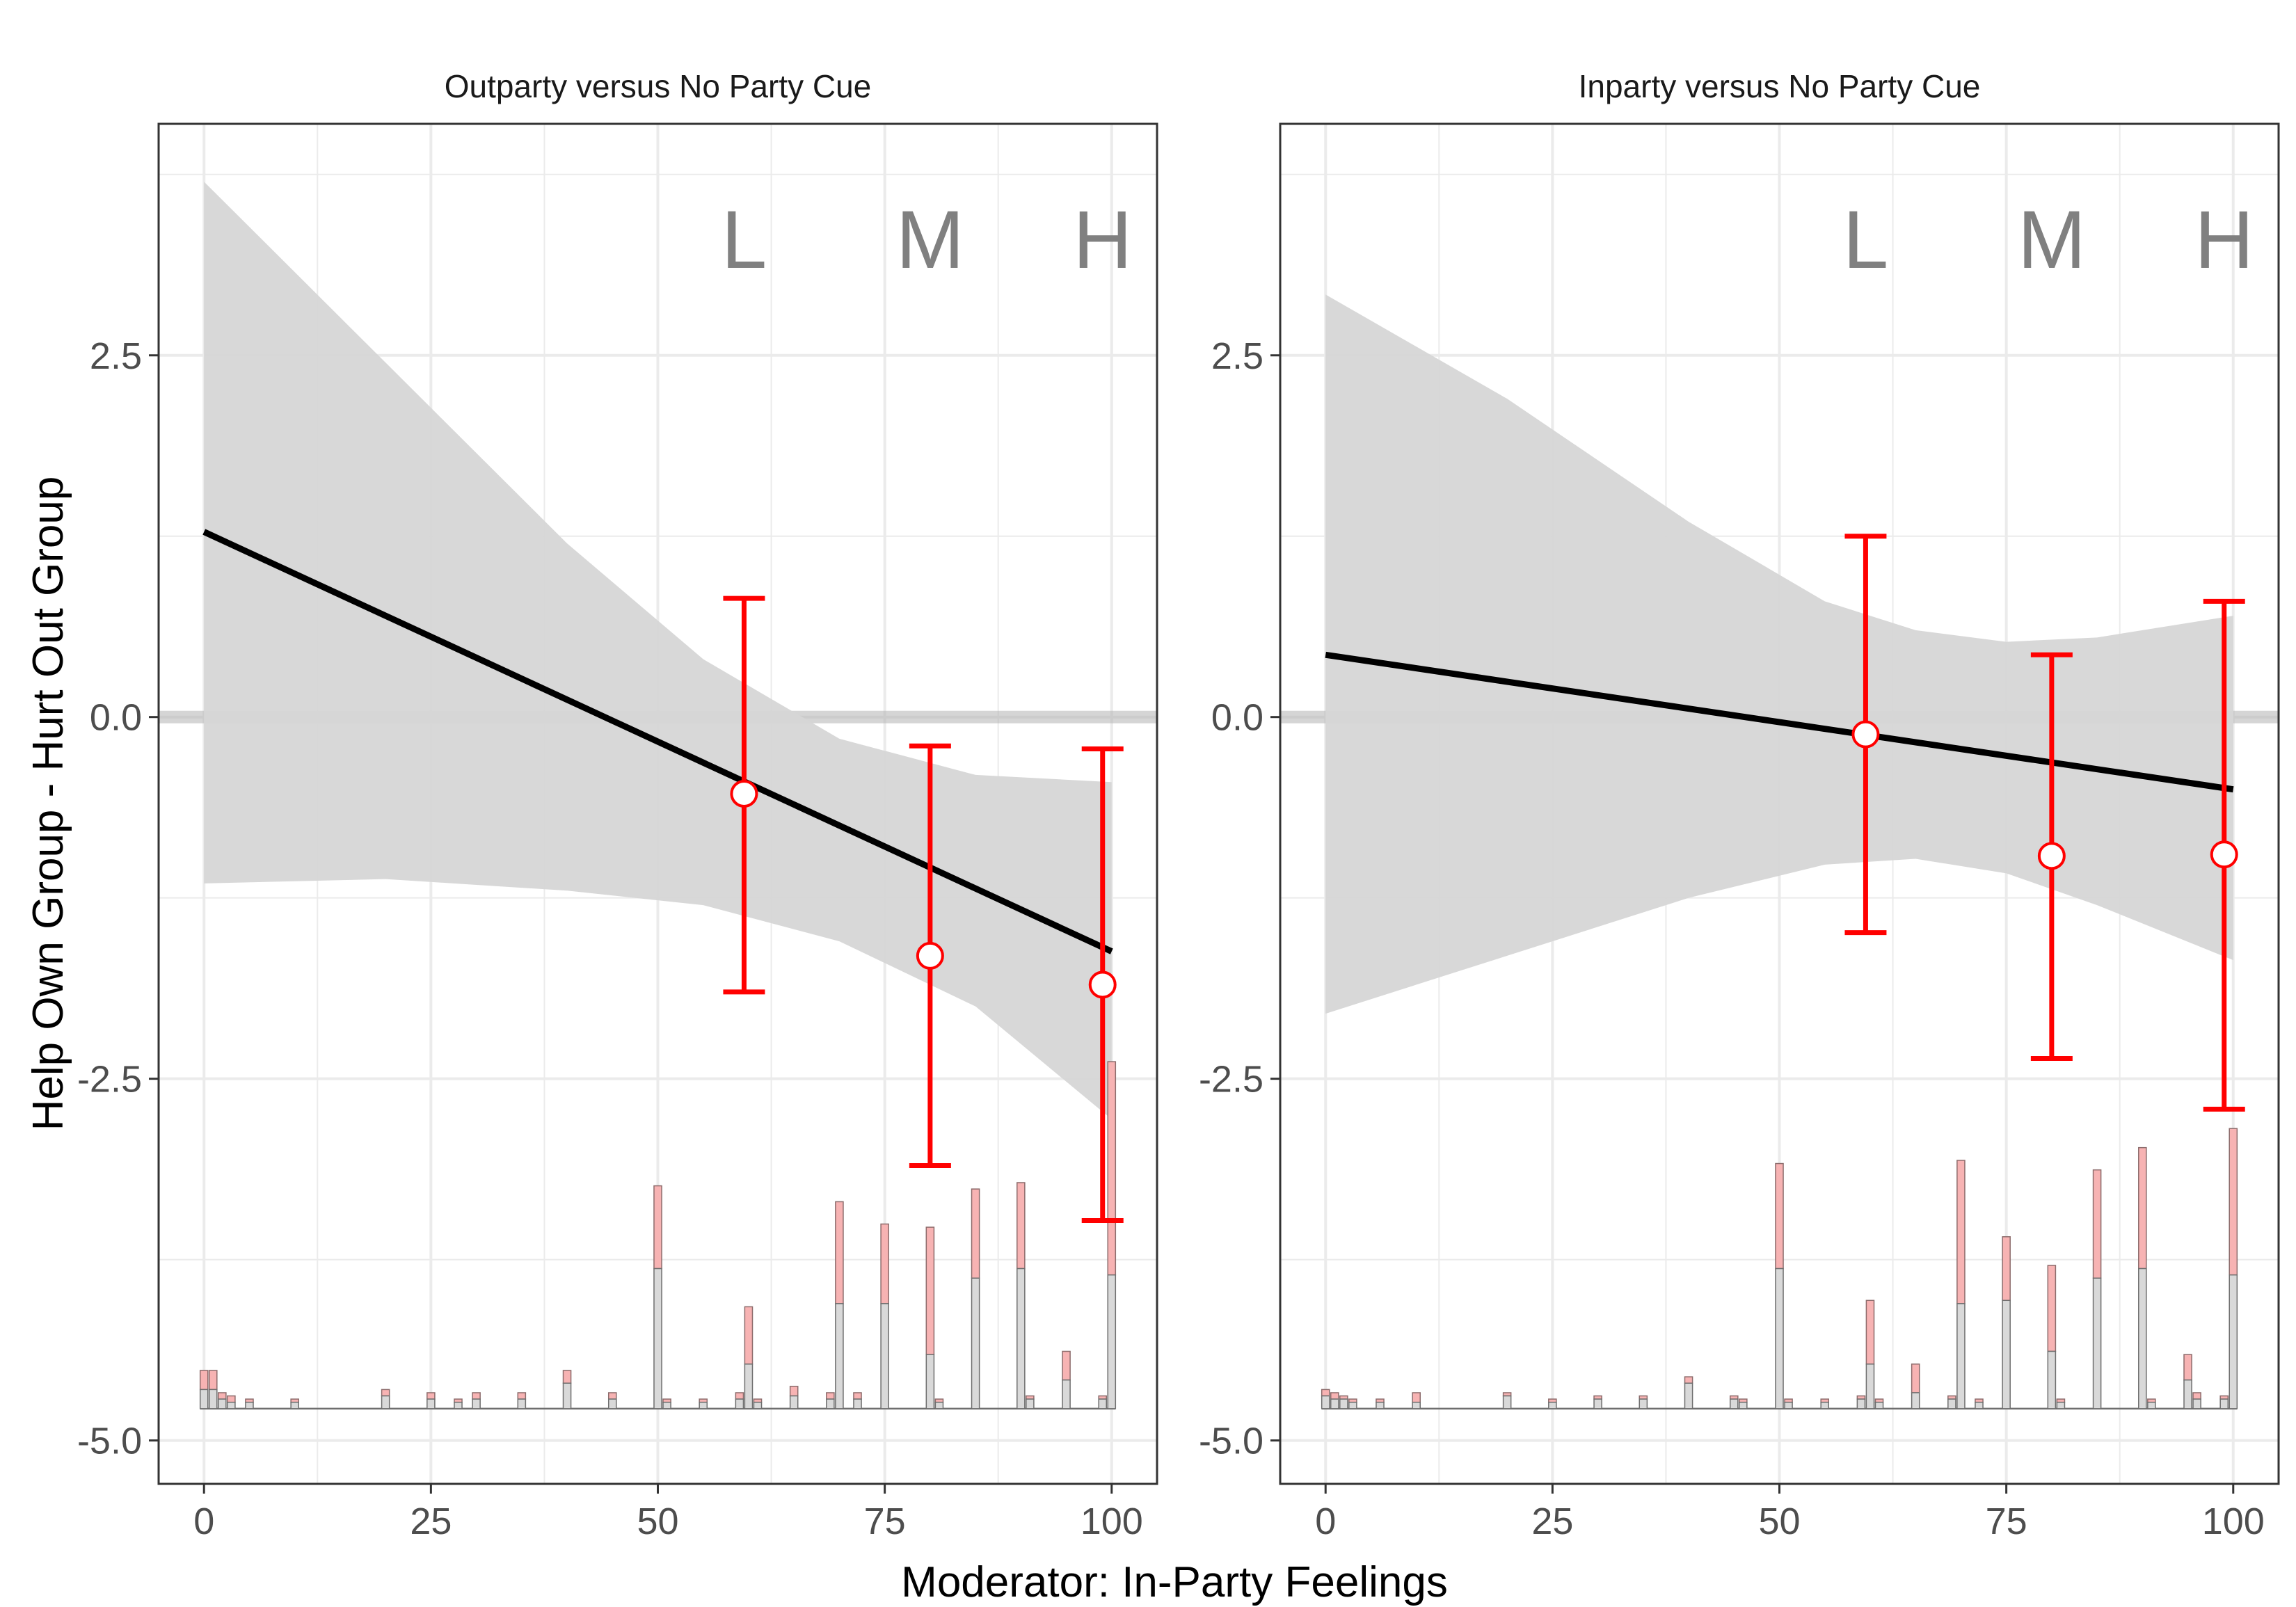 The width and height of the screenshot is (2296, 1607). I want to click on y-tick-label: 2.5, so click(116, 356).